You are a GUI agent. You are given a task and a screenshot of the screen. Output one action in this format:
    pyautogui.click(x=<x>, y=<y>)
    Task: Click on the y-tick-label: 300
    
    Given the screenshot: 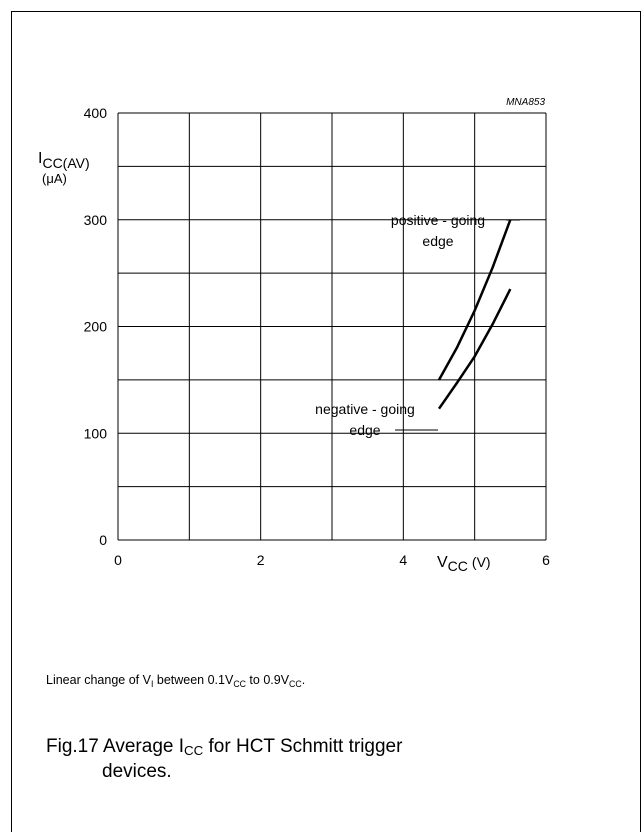 What is the action you would take?
    pyautogui.click(x=96, y=220)
    